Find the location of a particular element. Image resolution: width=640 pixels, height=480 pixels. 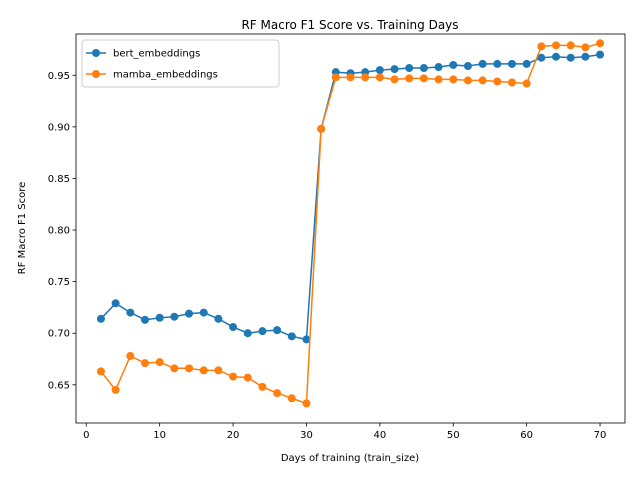

y-axis: 0.65 0.70 0.75 0.80 0.85 0.90 0.95 is located at coordinates (62, 231).